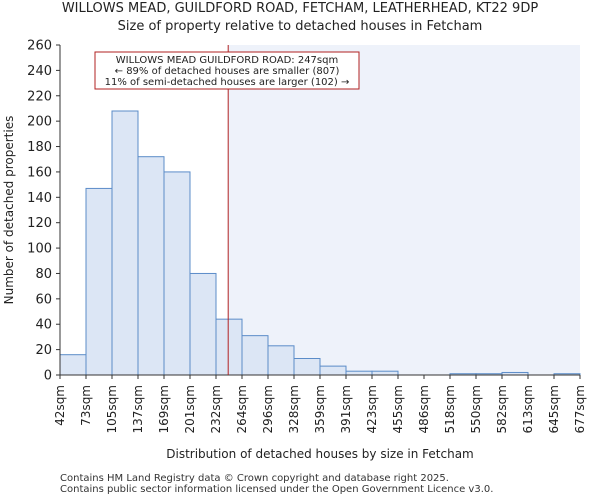 The width and height of the screenshot is (600, 500). I want to click on y-tick-label: 80, so click(43, 274).